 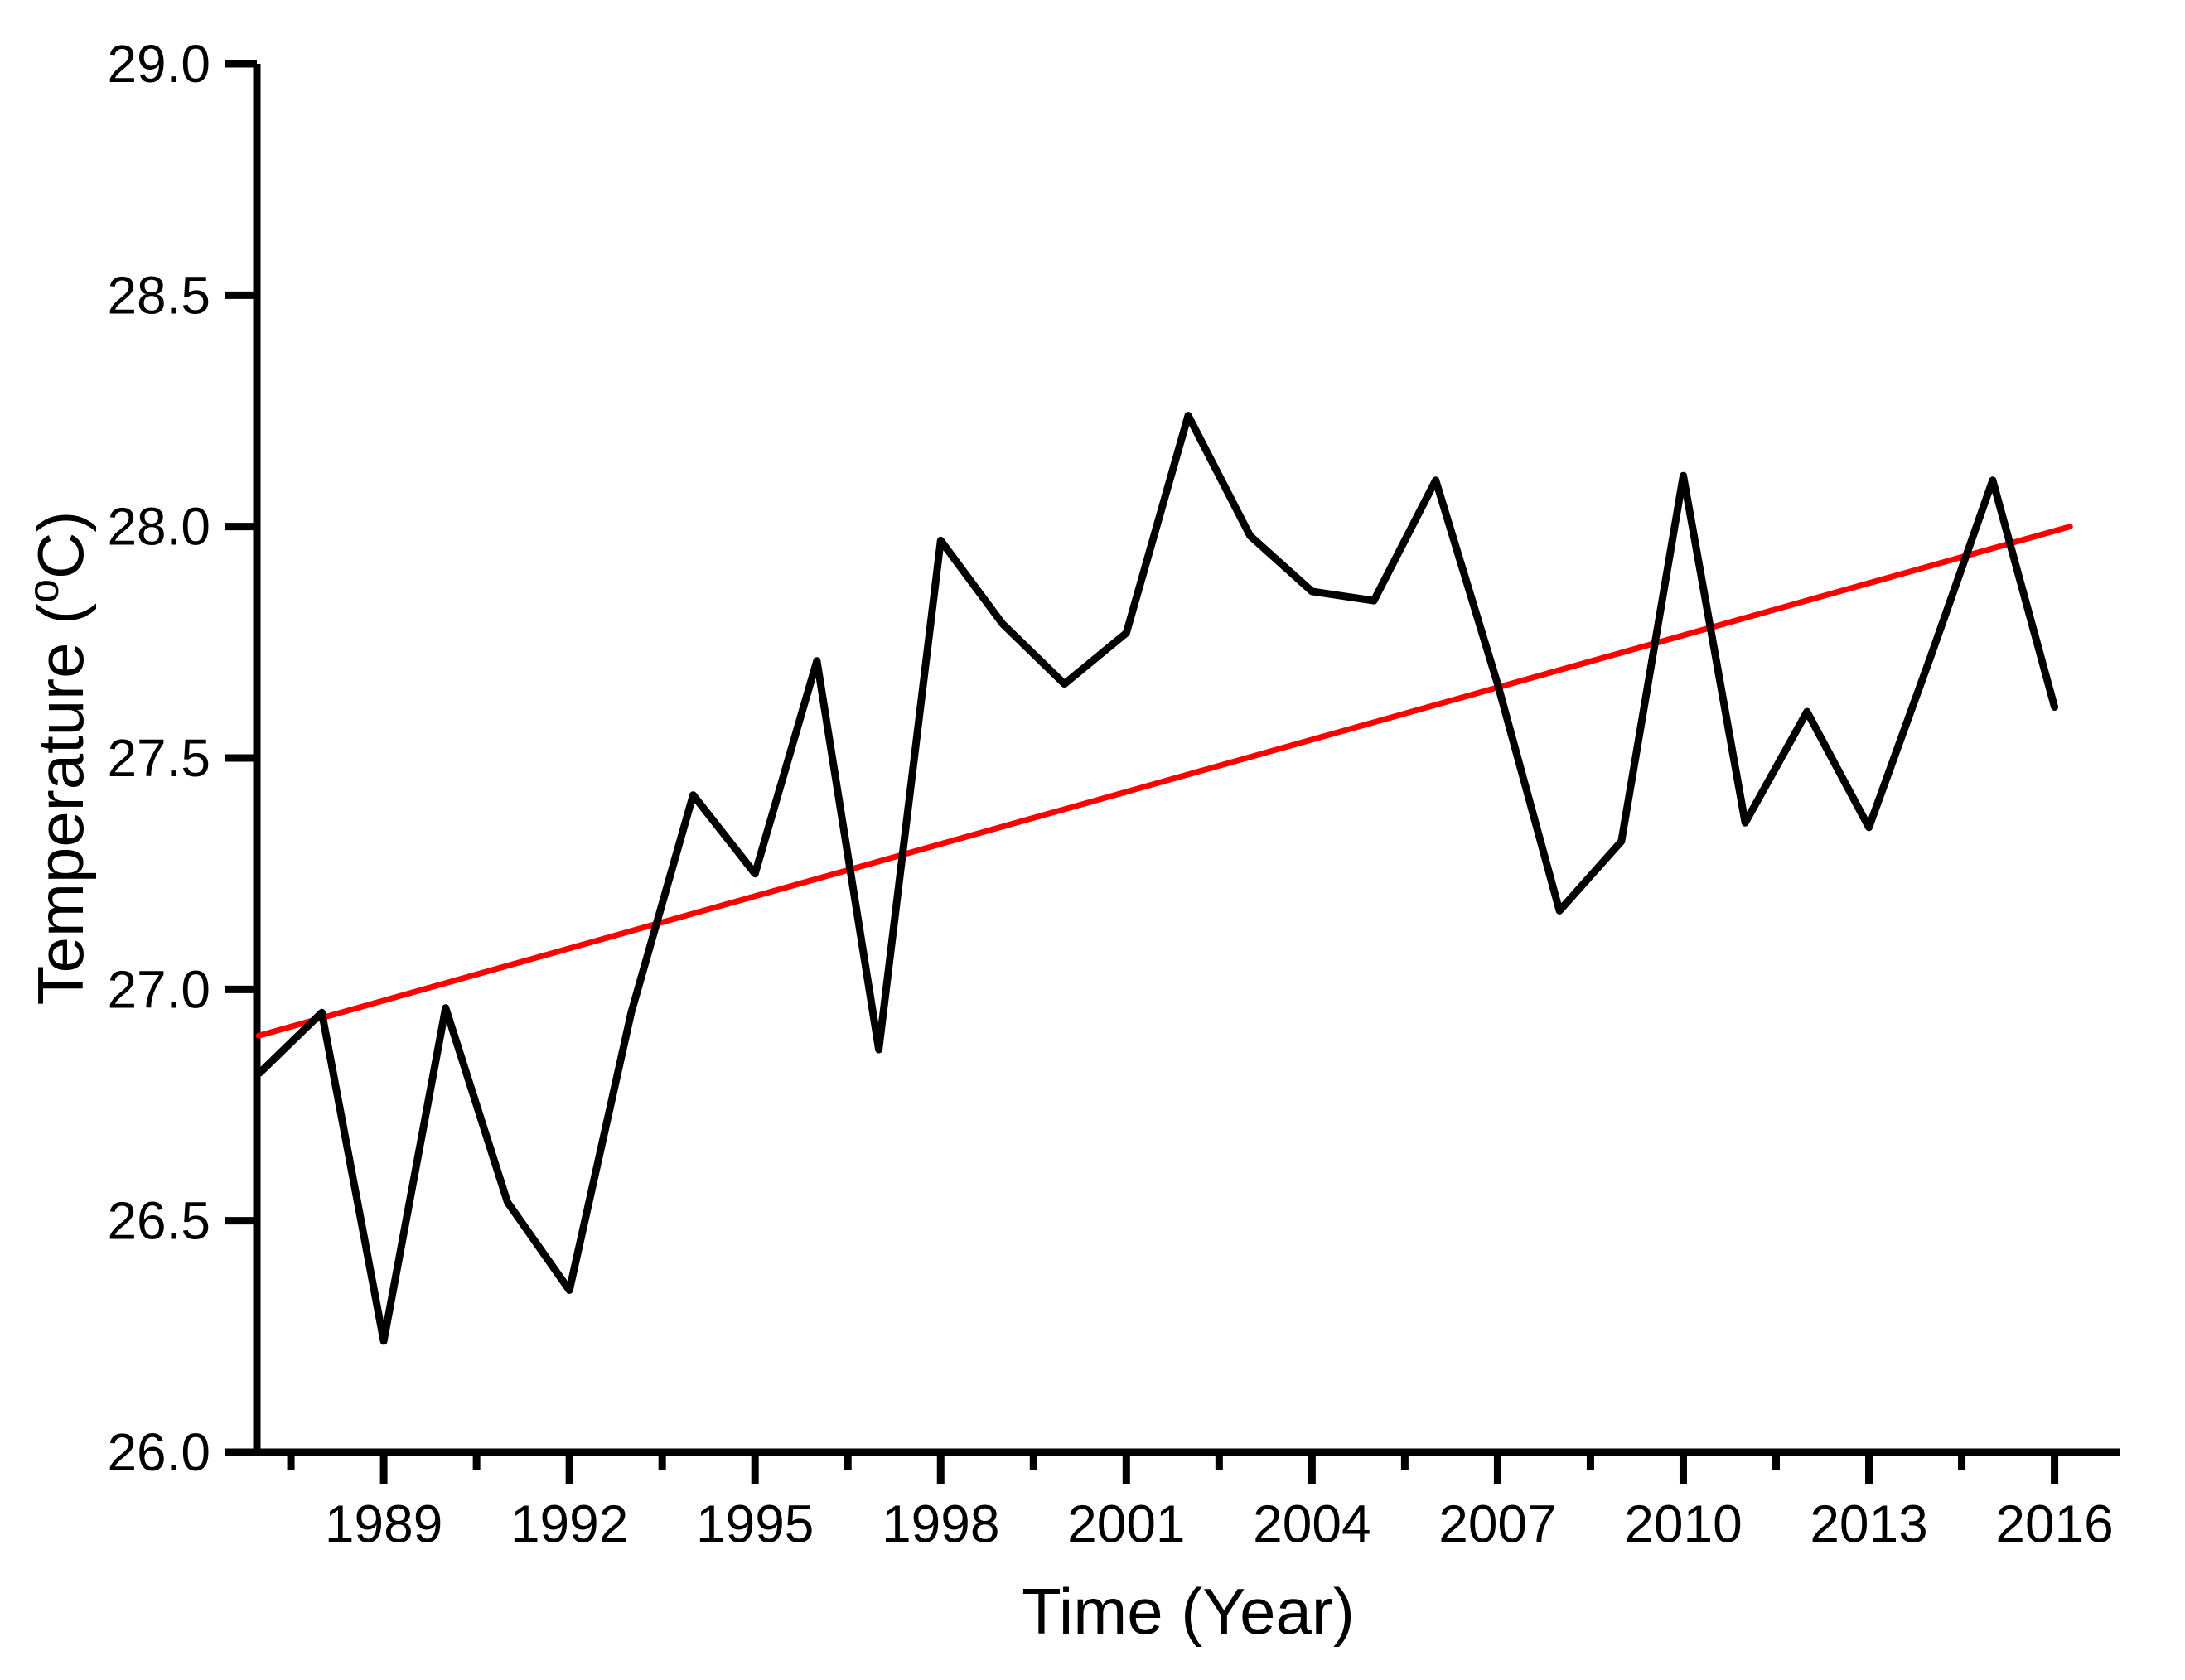 I want to click on y-tick-label: 29.0, so click(x=158, y=64).